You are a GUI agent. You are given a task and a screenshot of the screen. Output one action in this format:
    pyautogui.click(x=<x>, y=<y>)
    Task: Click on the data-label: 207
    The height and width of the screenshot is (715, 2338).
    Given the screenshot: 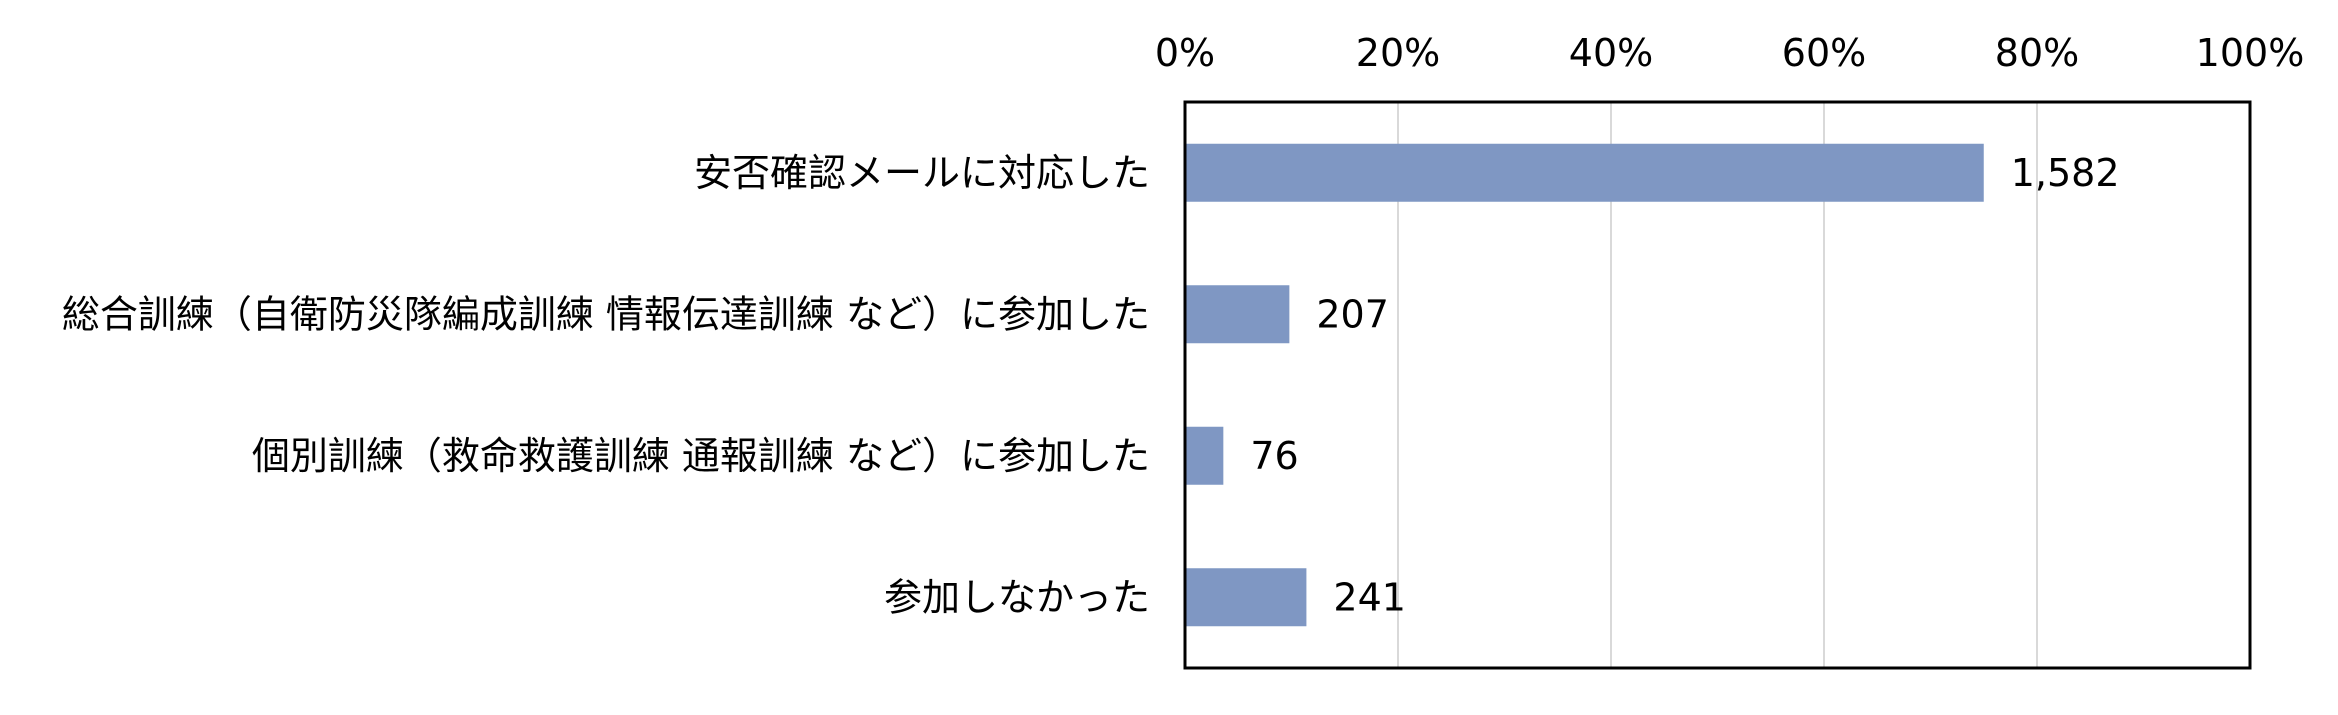 What is the action you would take?
    pyautogui.click(x=1352, y=314)
    